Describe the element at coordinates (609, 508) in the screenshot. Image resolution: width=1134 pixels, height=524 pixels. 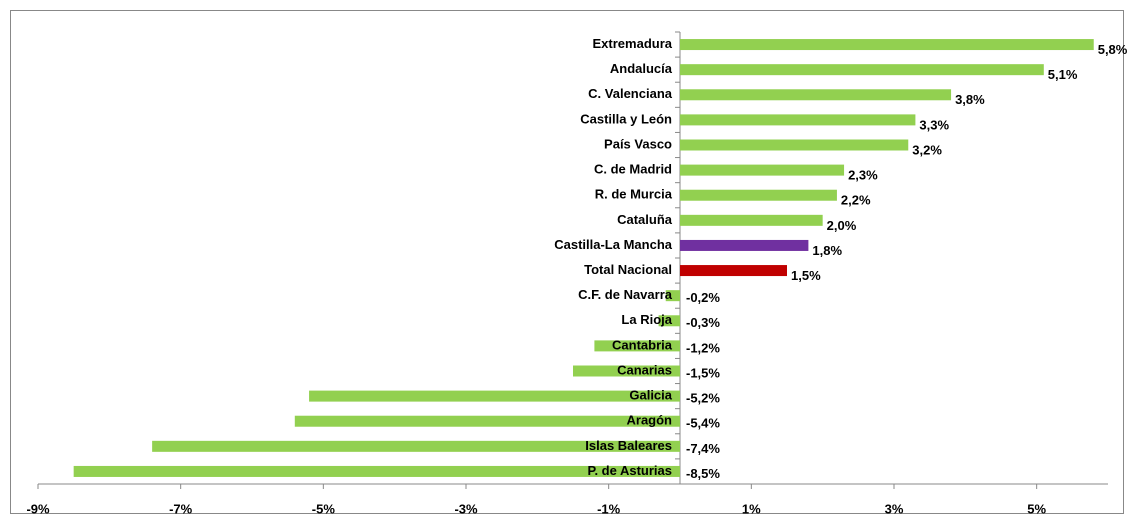
I see `x-tick-label: -1%` at that location.